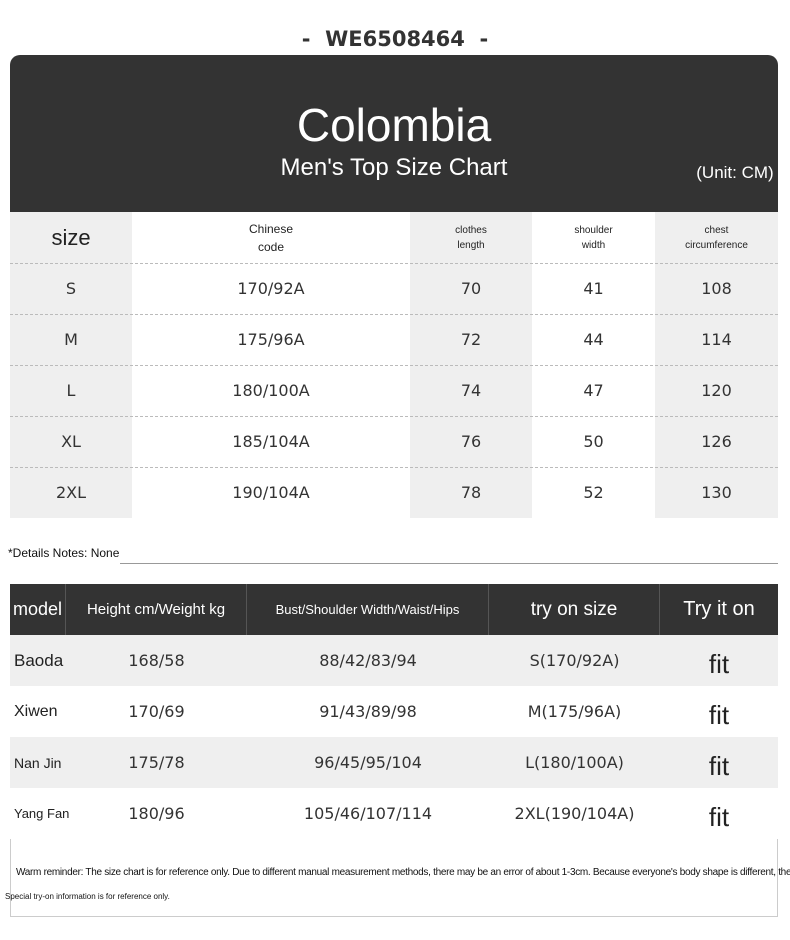  What do you see at coordinates (716, 441) in the screenshot?
I see `table-cell: 126` at bounding box center [716, 441].